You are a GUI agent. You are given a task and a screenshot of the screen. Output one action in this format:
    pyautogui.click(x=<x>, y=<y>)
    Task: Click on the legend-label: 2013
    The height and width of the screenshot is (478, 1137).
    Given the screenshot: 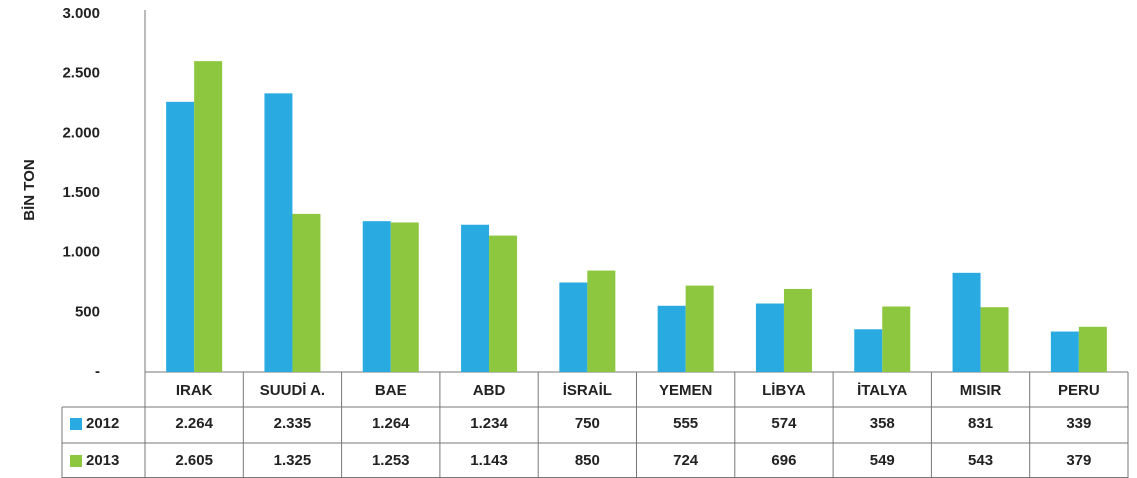 What is the action you would take?
    pyautogui.click(x=102, y=460)
    